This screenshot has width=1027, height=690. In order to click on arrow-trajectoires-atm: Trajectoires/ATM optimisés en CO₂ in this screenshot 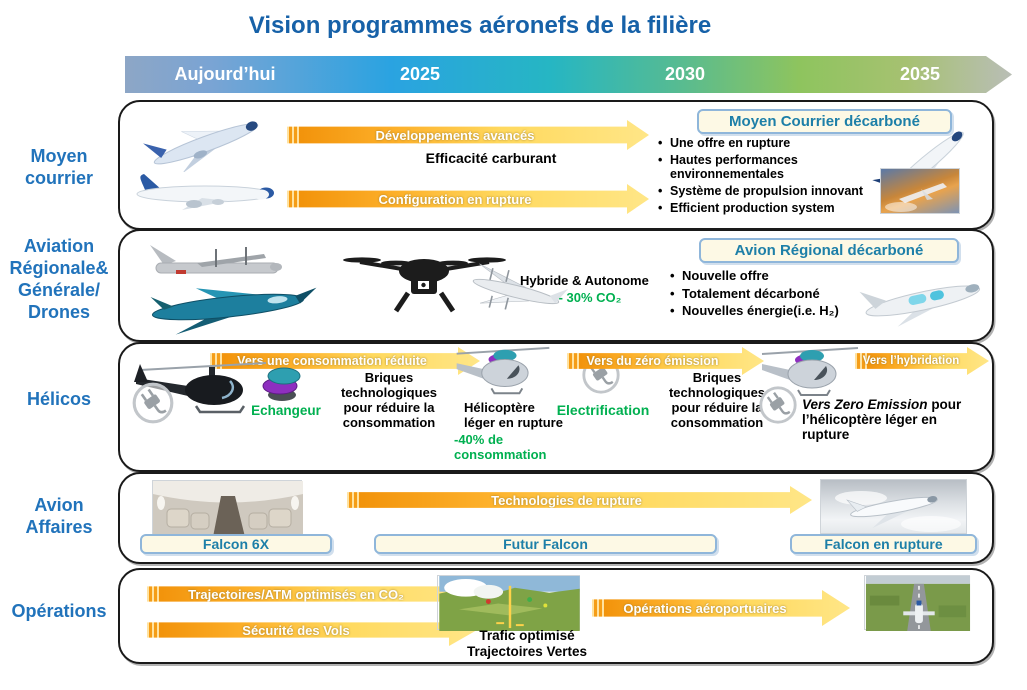, I will do `click(312, 594)`.